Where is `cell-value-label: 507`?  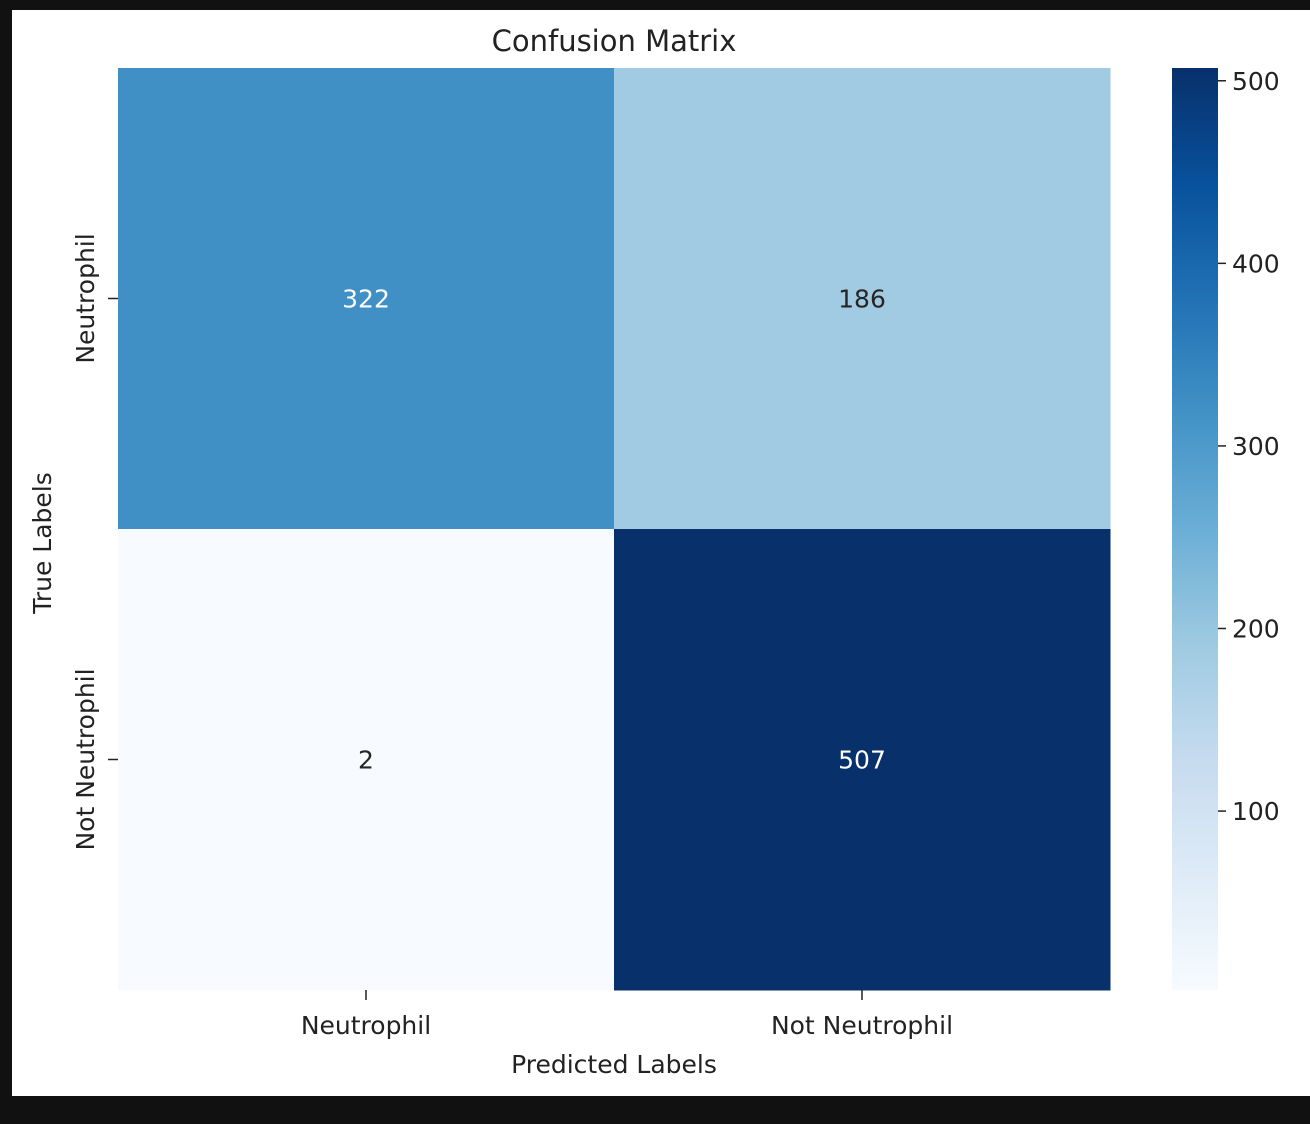 cell-value-label: 507 is located at coordinates (862, 760).